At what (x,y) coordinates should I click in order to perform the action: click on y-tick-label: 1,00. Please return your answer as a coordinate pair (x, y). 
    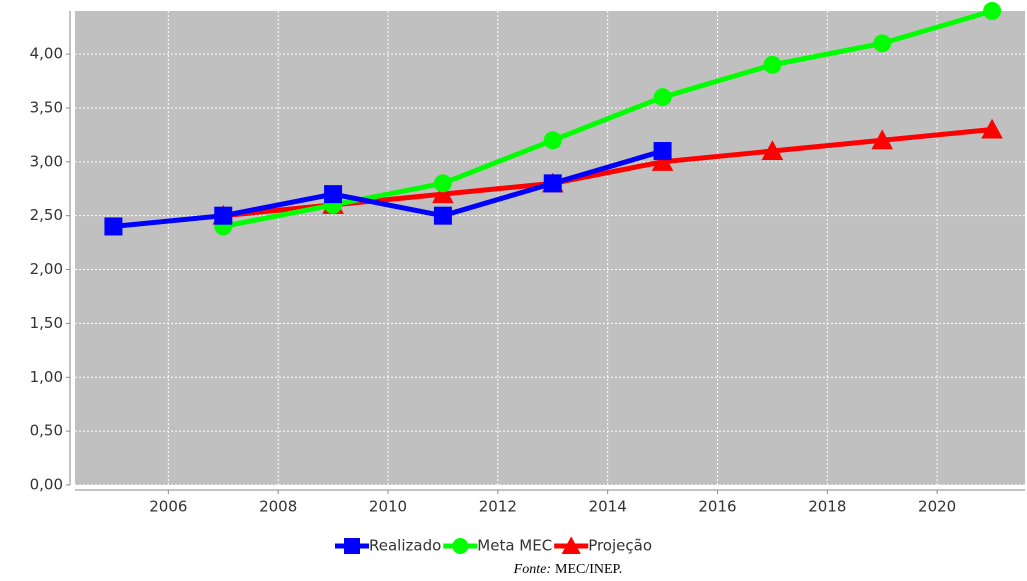
    Looking at the image, I should click on (46, 377).